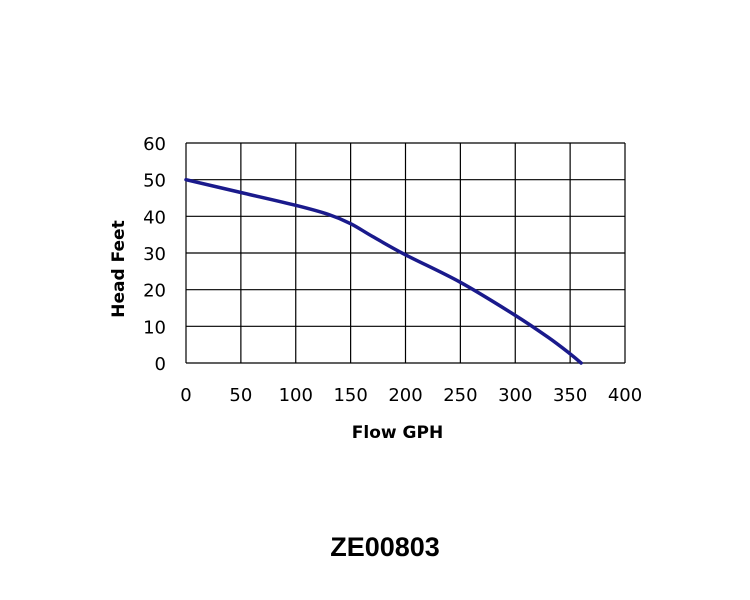 Image resolution: width=750 pixels, height=600 pixels. I want to click on y-tick-label: 0, so click(160, 364).